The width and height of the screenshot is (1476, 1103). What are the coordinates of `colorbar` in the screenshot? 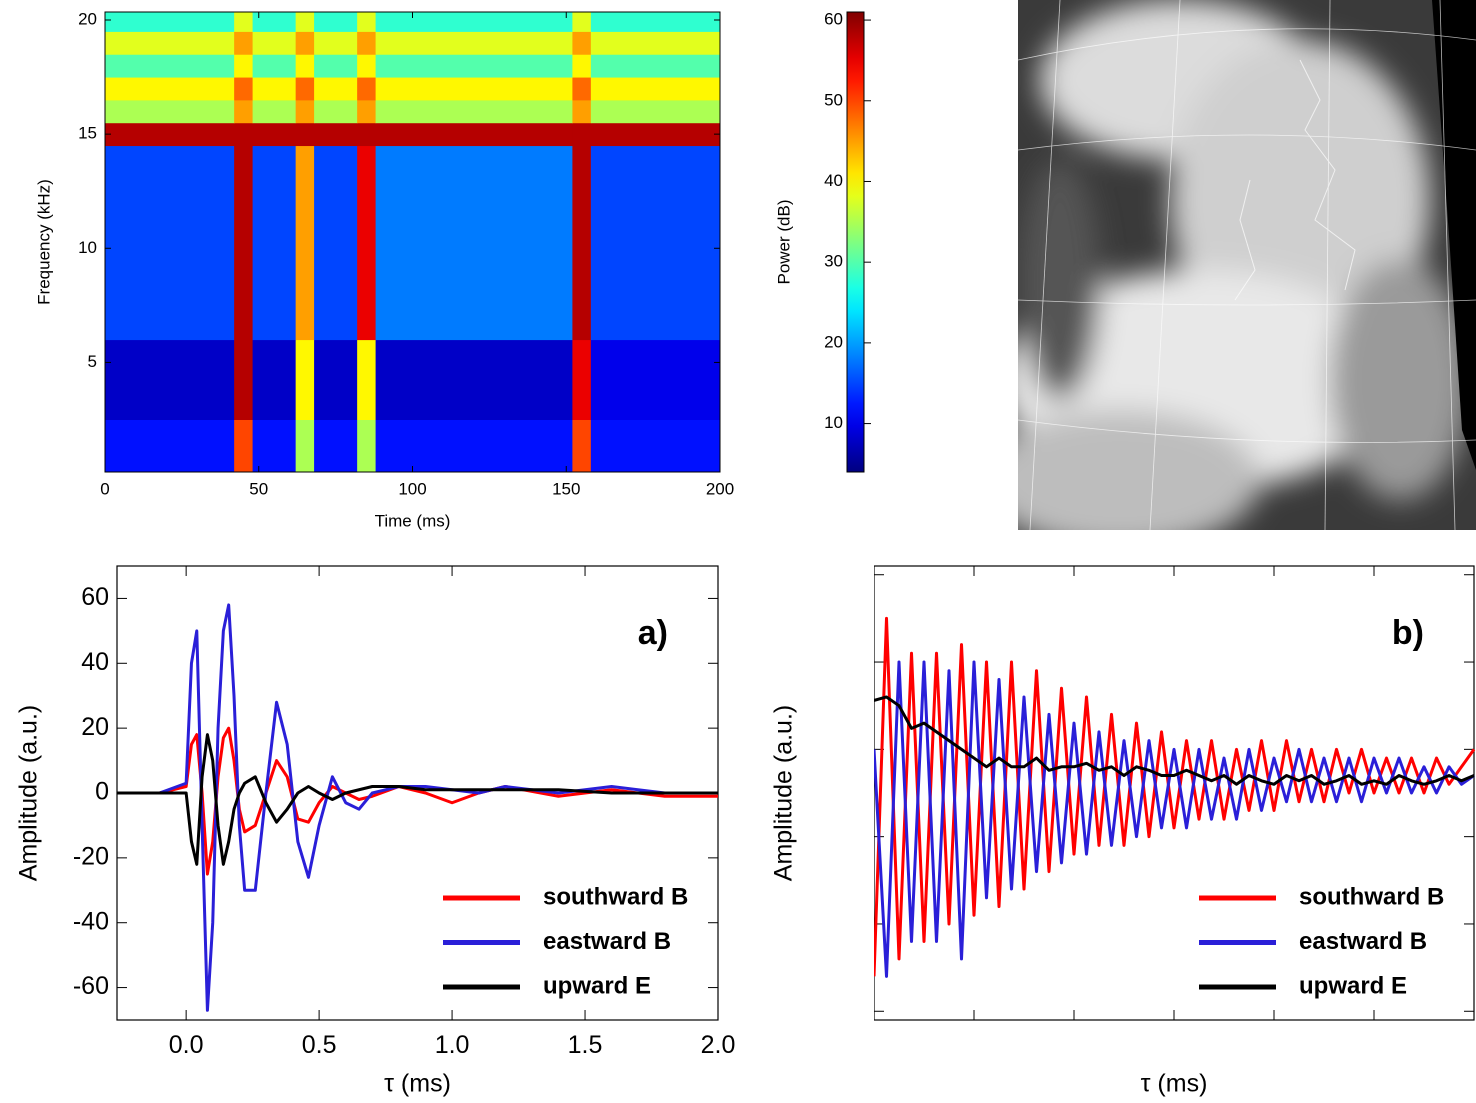 It's located at (855, 242).